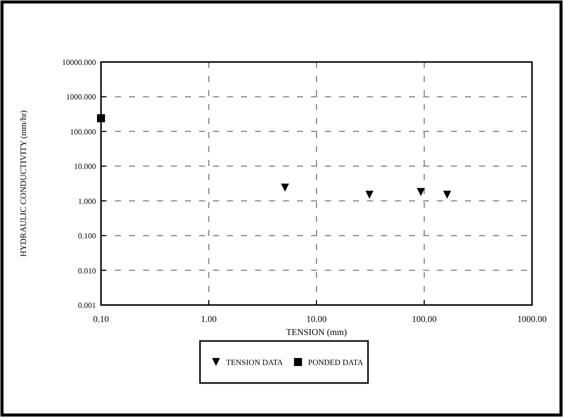 This screenshot has width=563, height=417. Describe the element at coordinates (101, 319) in the screenshot. I see `x-tick-label: 0.10` at that location.